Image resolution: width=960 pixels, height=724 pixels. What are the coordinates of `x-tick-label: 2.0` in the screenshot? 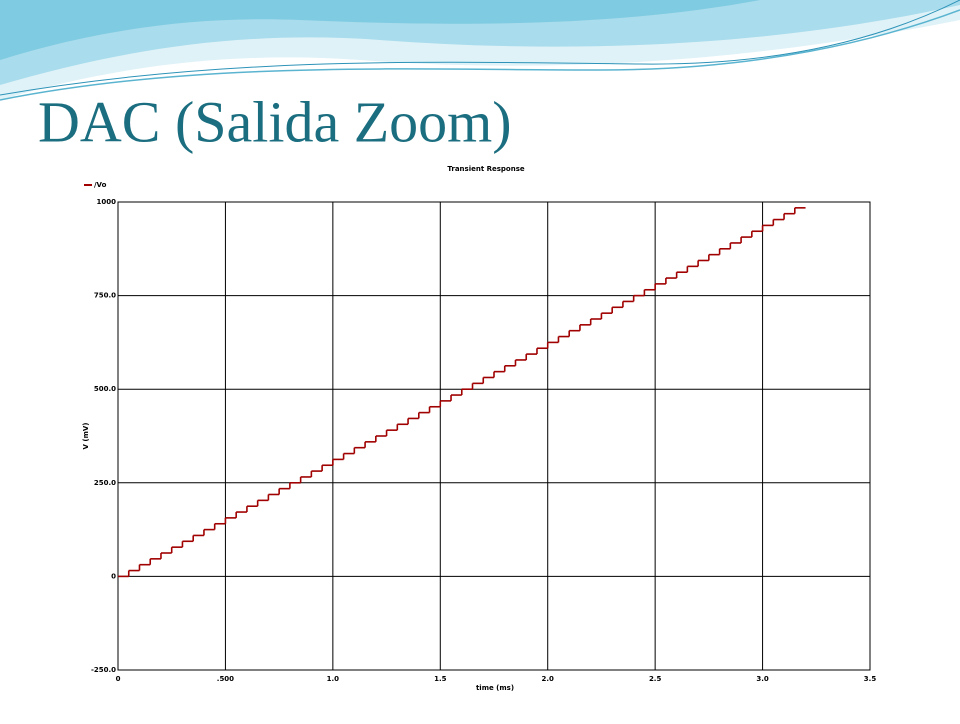 It's located at (548, 679).